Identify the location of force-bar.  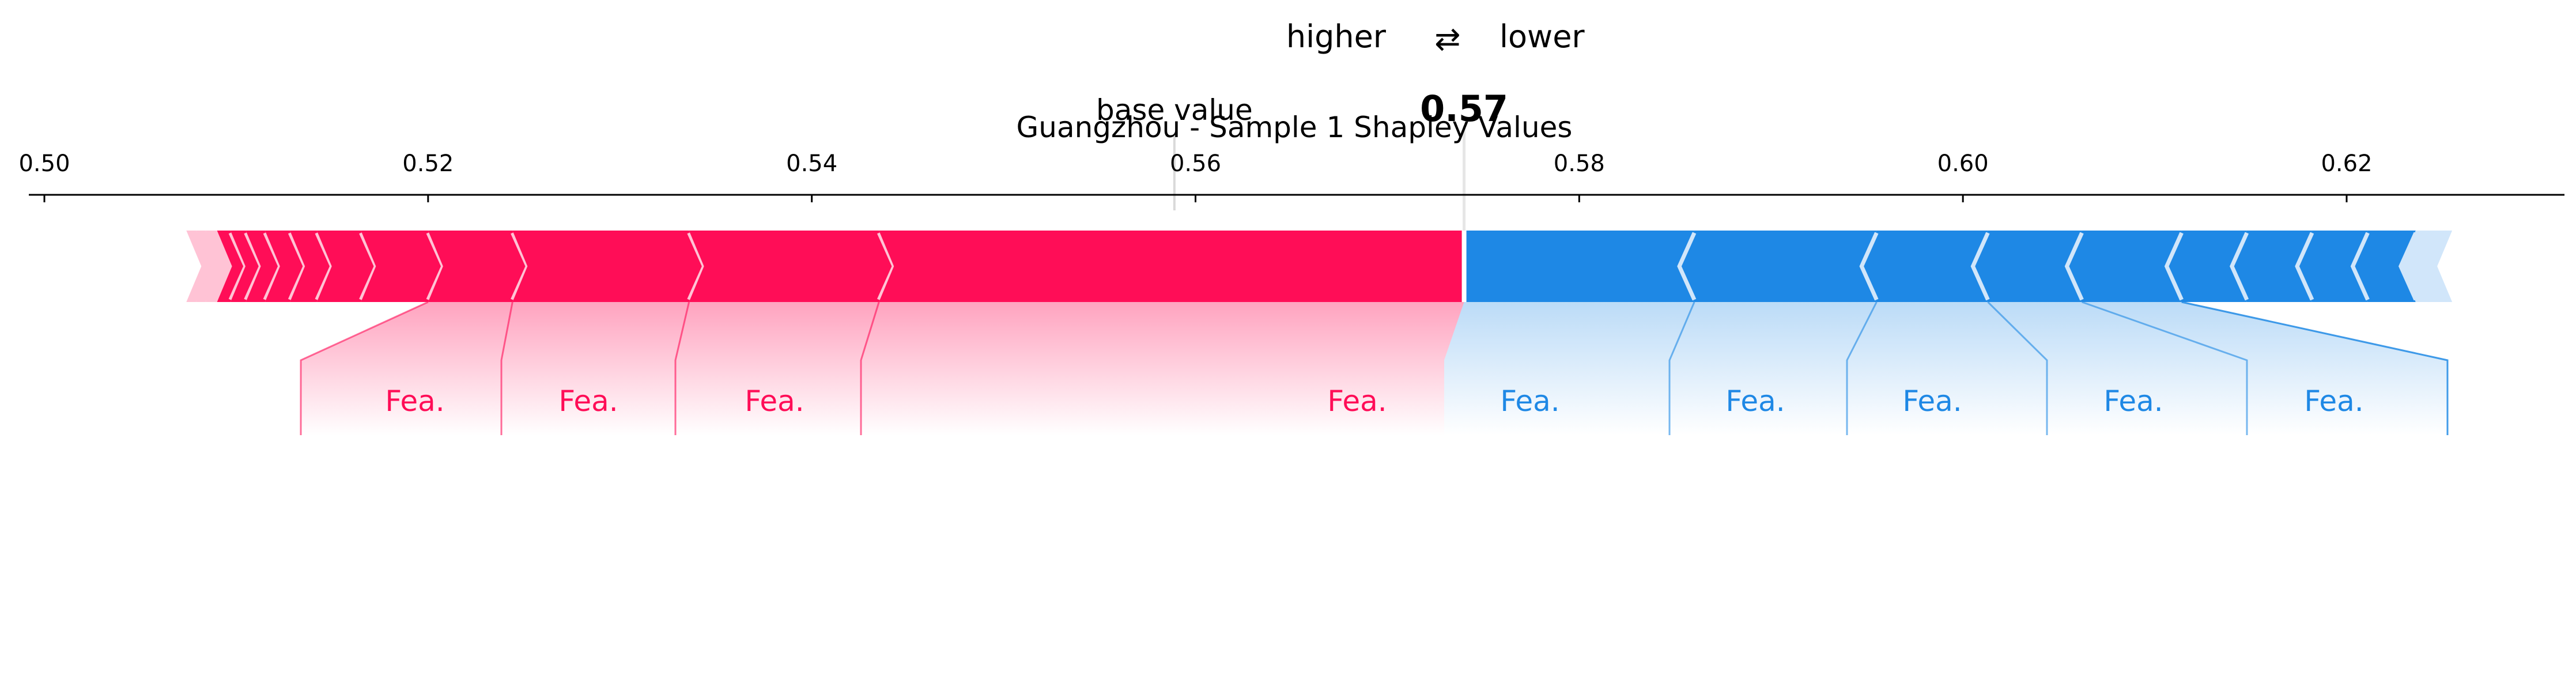
(1319, 266).